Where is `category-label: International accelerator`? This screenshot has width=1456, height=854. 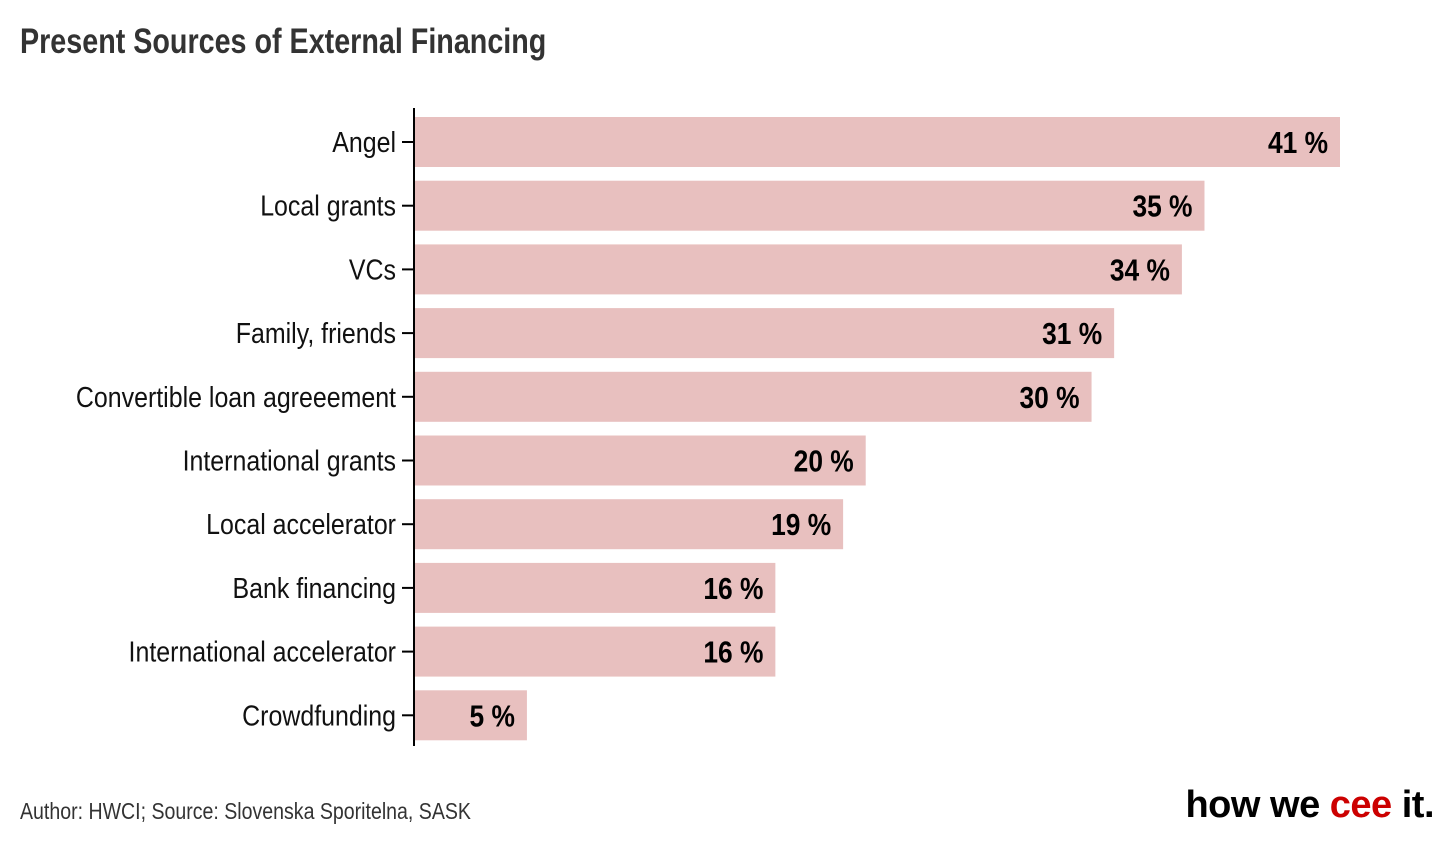 category-label: International accelerator is located at coordinates (262, 652).